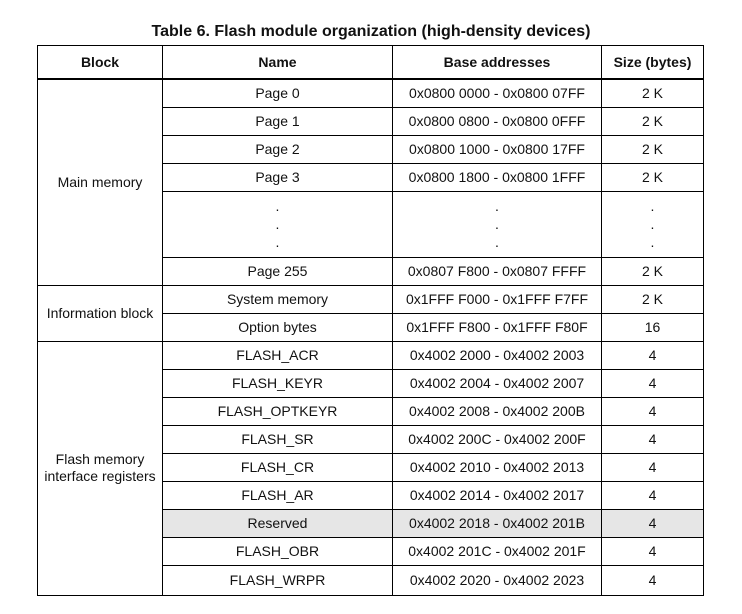 Image resolution: width=742 pixels, height=614 pixels. I want to click on cell-address: 0x0800 0000 - 0x0800 07FF, so click(497, 93).